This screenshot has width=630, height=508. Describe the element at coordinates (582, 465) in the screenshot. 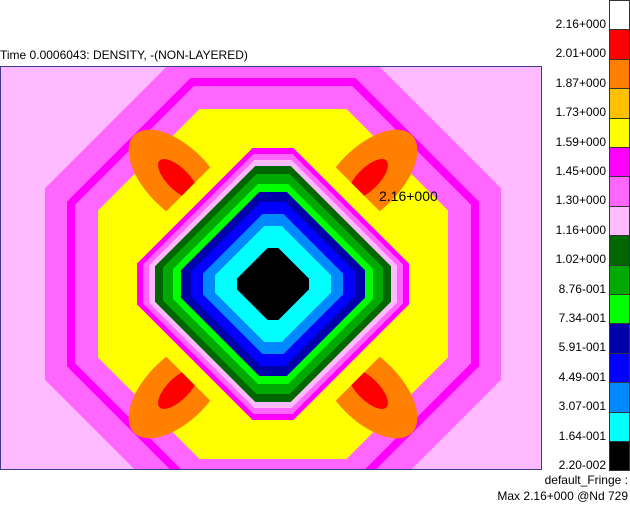

I see `legend-label: 2.20-002` at that location.